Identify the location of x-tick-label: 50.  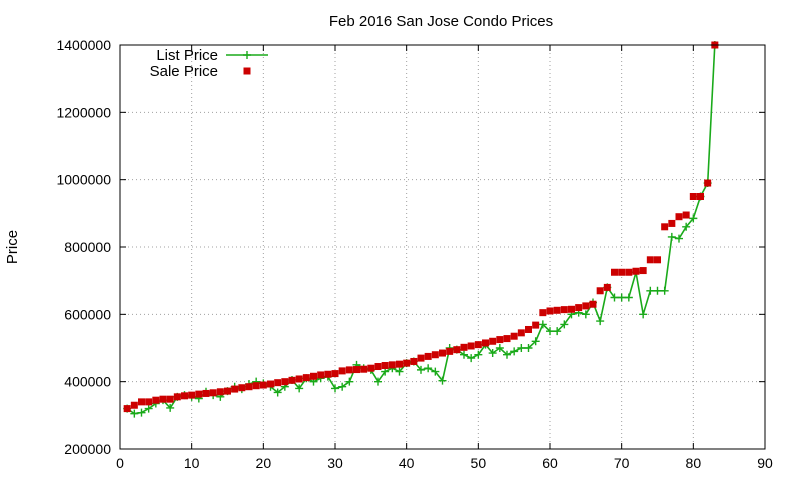
(479, 463).